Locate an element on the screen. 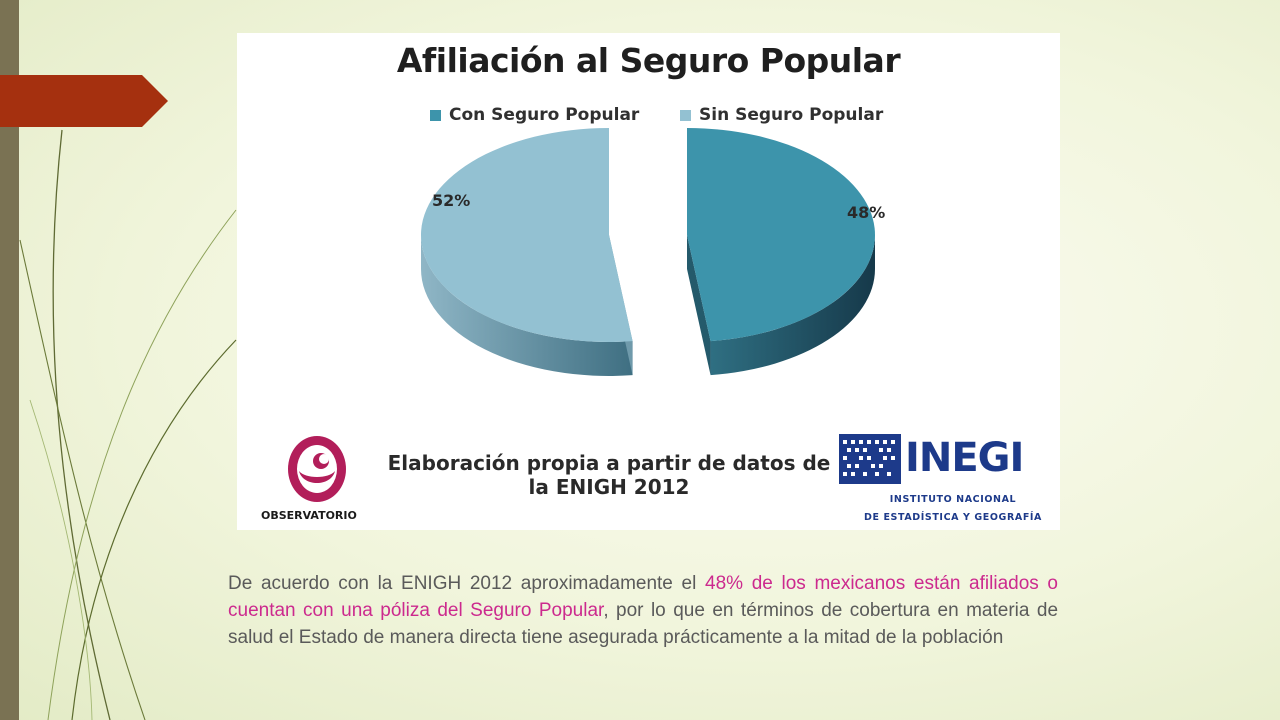 This screenshot has width=1280, height=720. chart-legend: Con Seguro Popular Sin Seguro Popular is located at coordinates (648, 117).